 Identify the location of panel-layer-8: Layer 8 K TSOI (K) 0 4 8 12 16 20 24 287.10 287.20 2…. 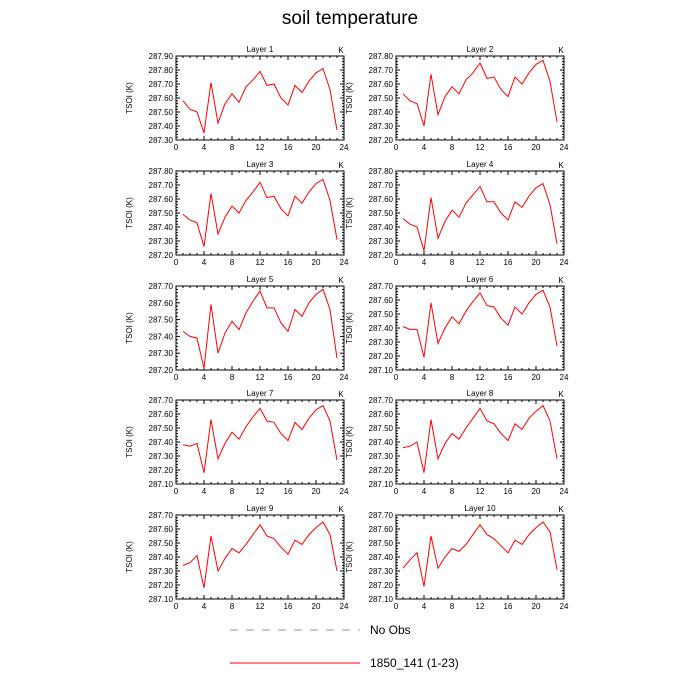
(457, 442).